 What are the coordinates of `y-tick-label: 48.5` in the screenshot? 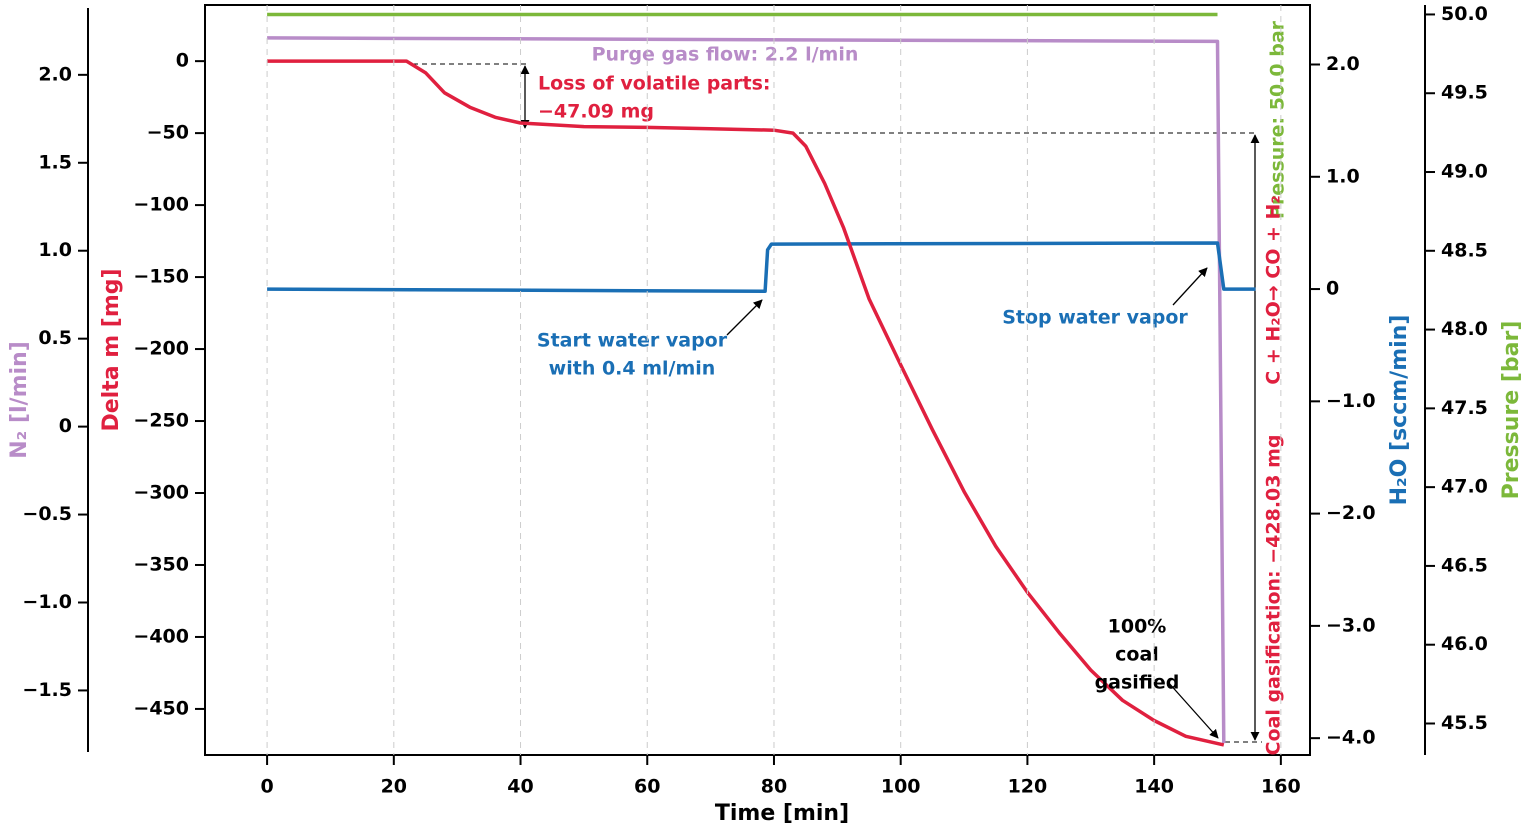 It's located at (1464, 250).